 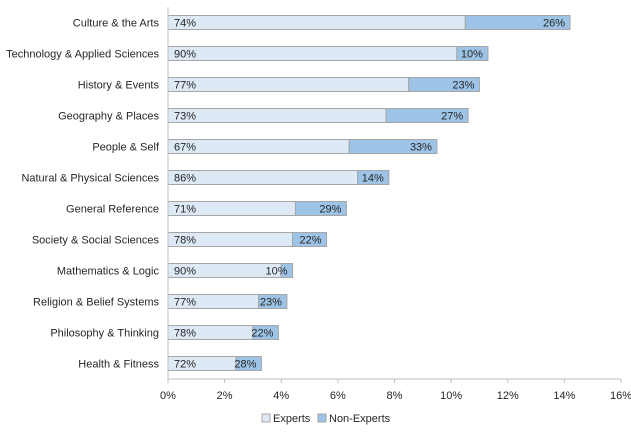 What do you see at coordinates (185, 117) in the screenshot?
I see `experts-percent-label: 73%` at bounding box center [185, 117].